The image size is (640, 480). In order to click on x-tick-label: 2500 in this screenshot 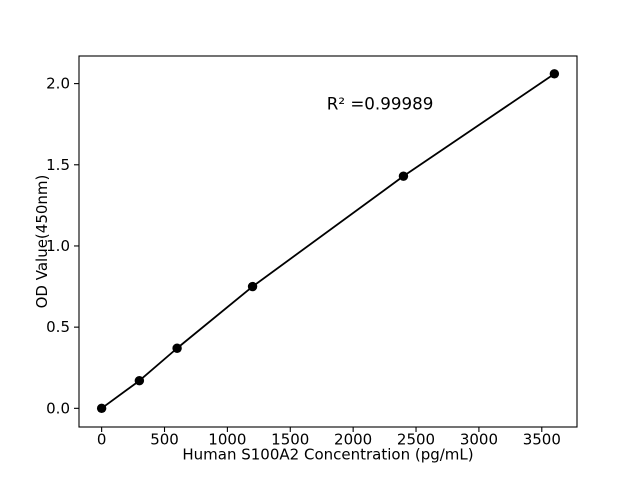, I will do `click(416, 440)`.